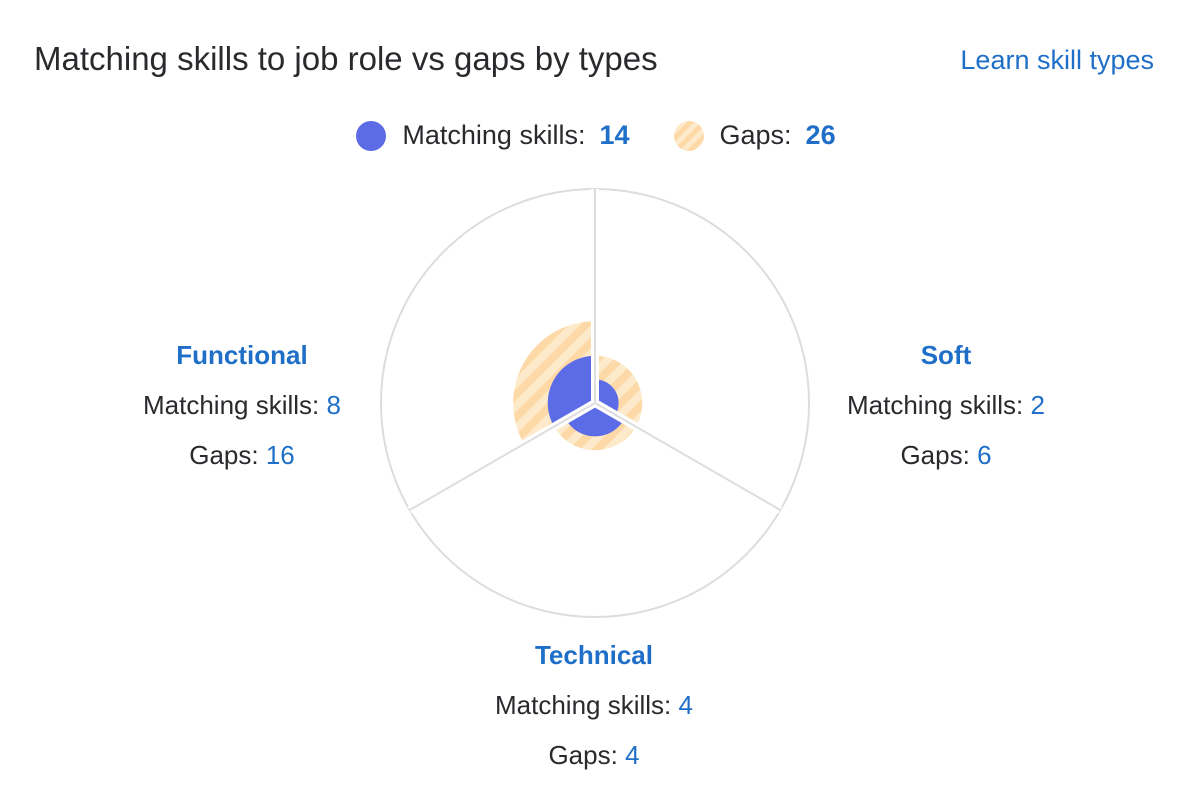 Image resolution: width=1192 pixels, height=808 pixels. What do you see at coordinates (946, 355) in the screenshot?
I see `segment-name: Soft` at bounding box center [946, 355].